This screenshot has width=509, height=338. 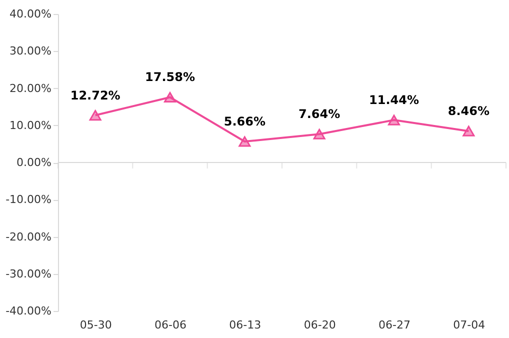 I want to click on x-tick-label: 07-04, so click(x=469, y=325).